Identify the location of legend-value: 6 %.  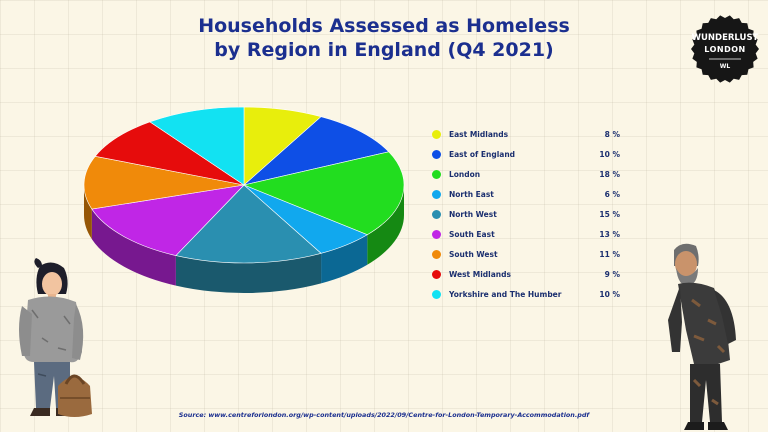
(612, 194).